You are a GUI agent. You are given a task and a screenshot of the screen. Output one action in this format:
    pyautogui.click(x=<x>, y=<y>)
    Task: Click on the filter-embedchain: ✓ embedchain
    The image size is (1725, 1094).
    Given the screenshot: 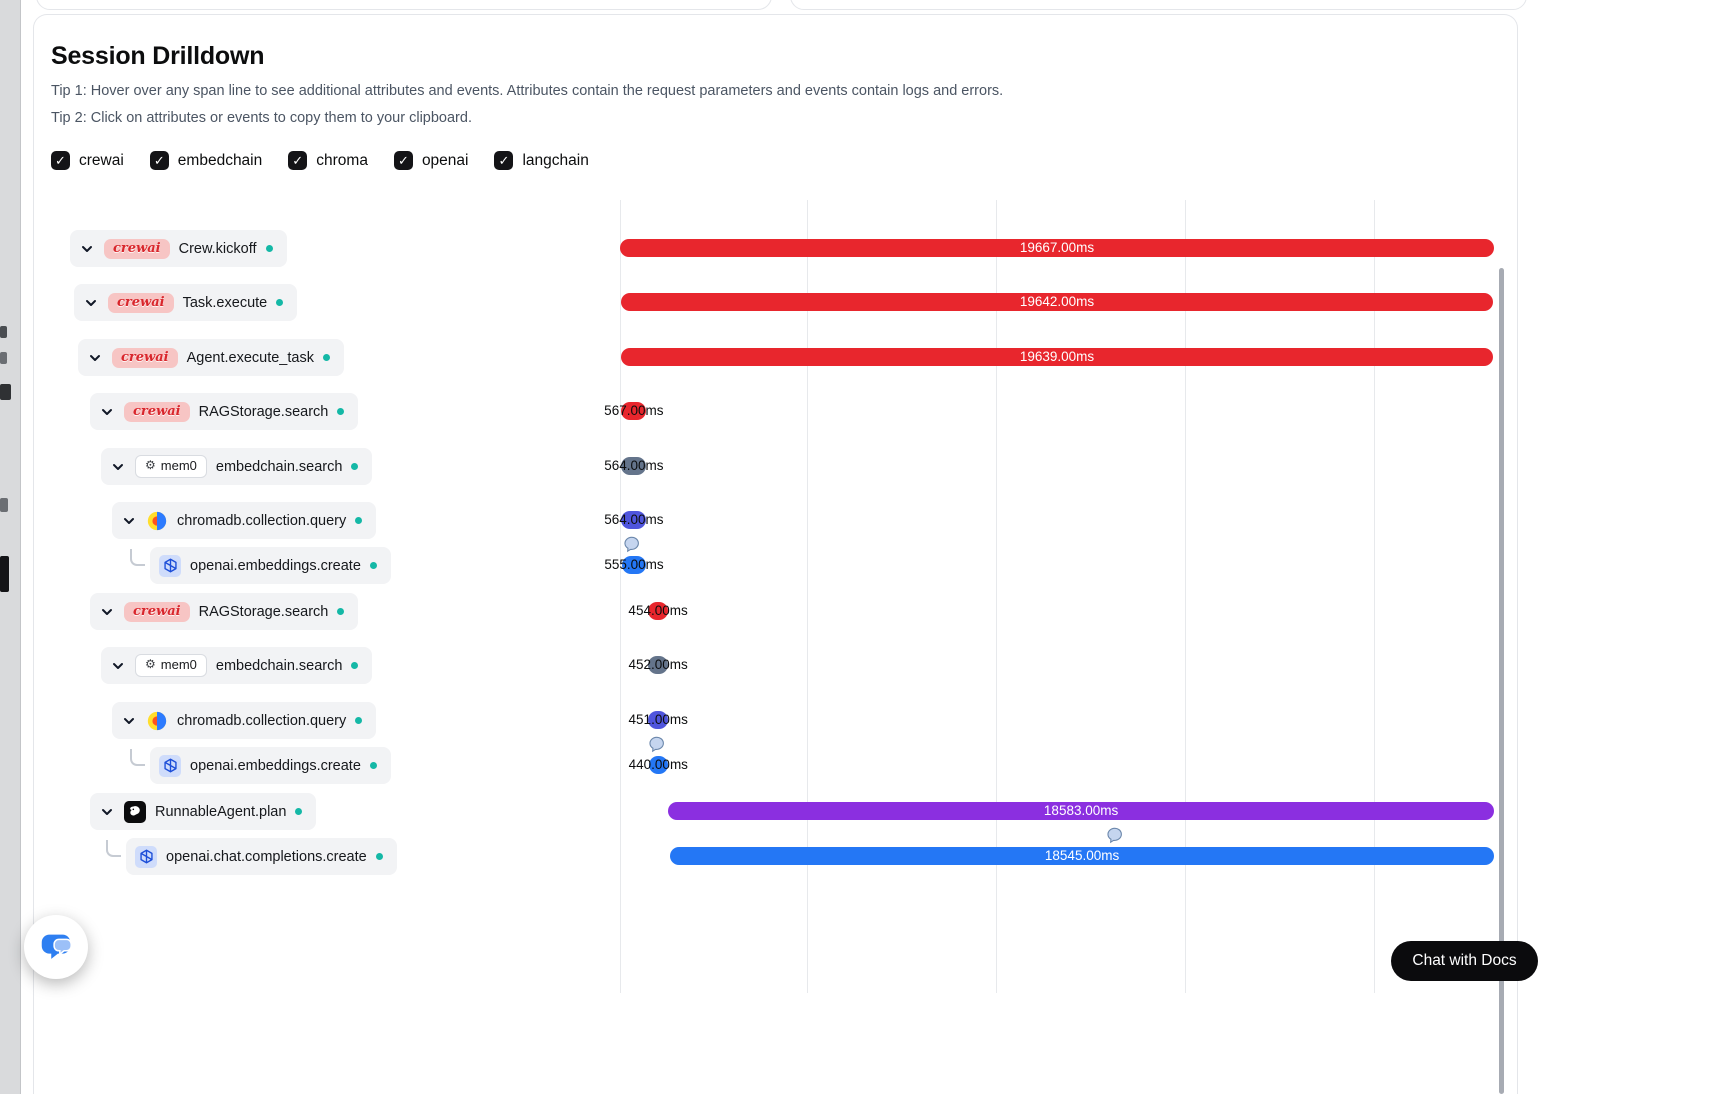 What is the action you would take?
    pyautogui.click(x=206, y=160)
    